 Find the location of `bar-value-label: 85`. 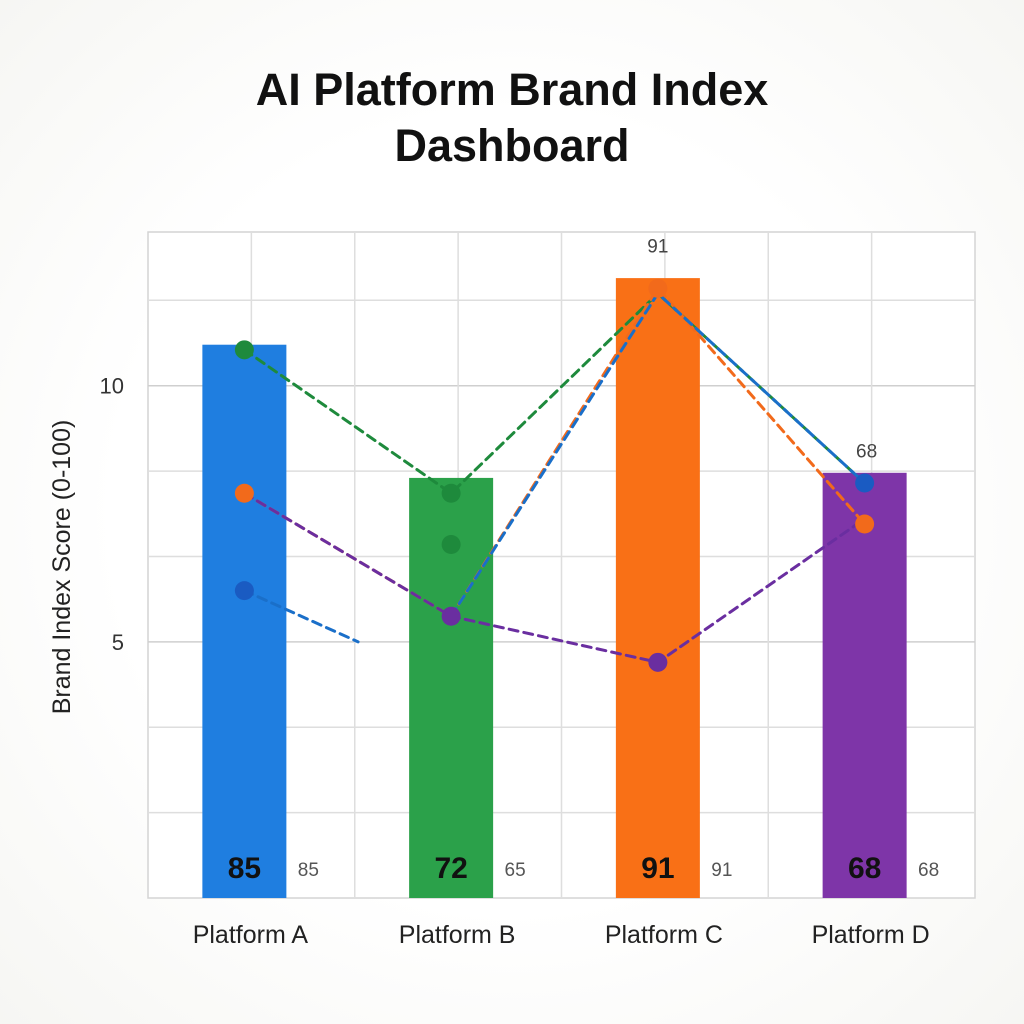

bar-value-label: 85 is located at coordinates (244, 868).